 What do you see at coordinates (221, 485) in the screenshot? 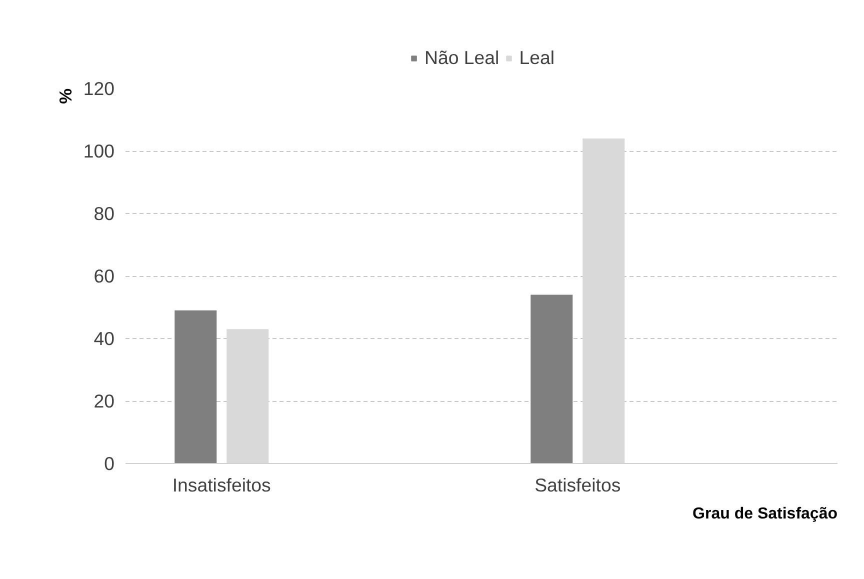
I see `x-tick-label: Insatisfeitos` at bounding box center [221, 485].